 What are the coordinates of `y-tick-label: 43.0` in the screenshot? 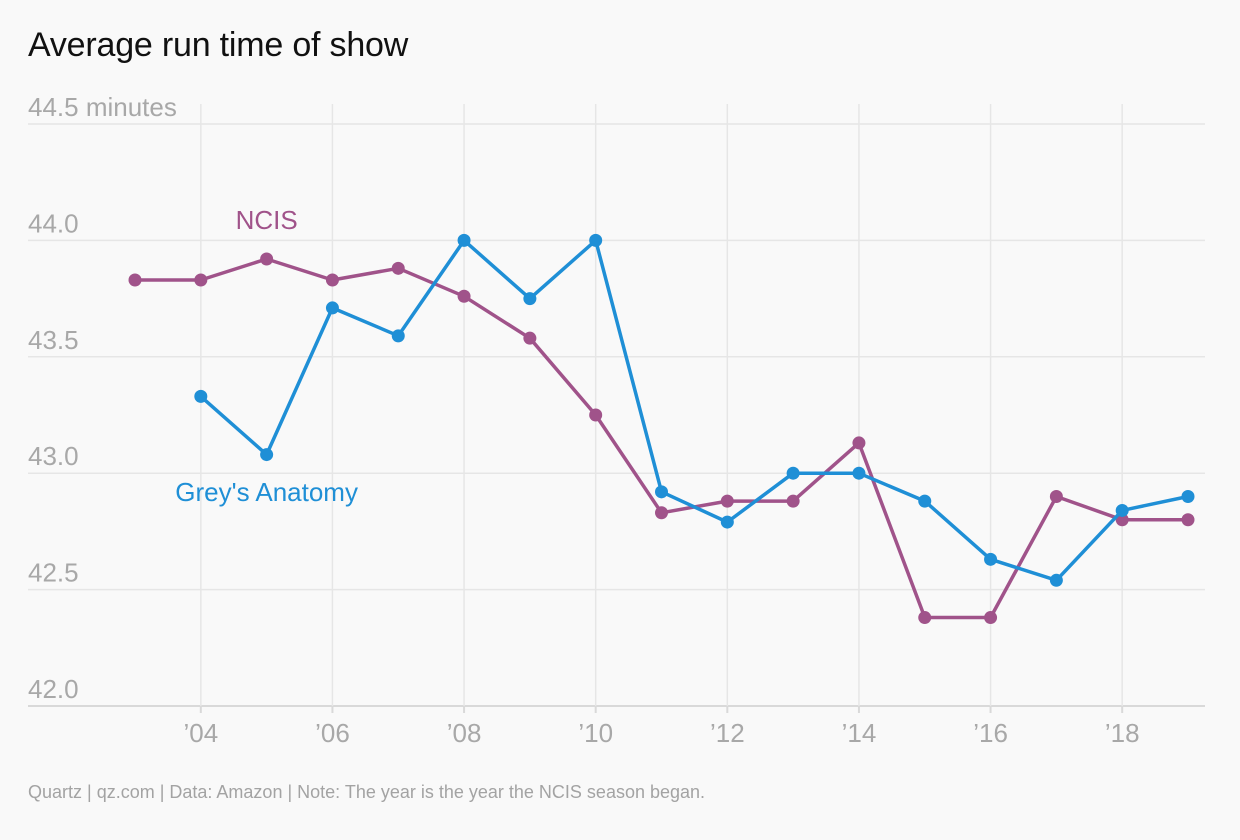 It's located at (53, 456).